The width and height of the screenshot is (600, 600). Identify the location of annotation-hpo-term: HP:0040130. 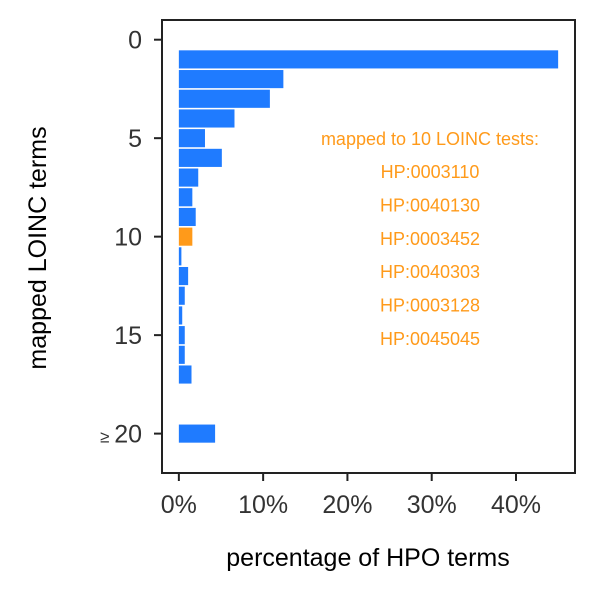
(430, 205).